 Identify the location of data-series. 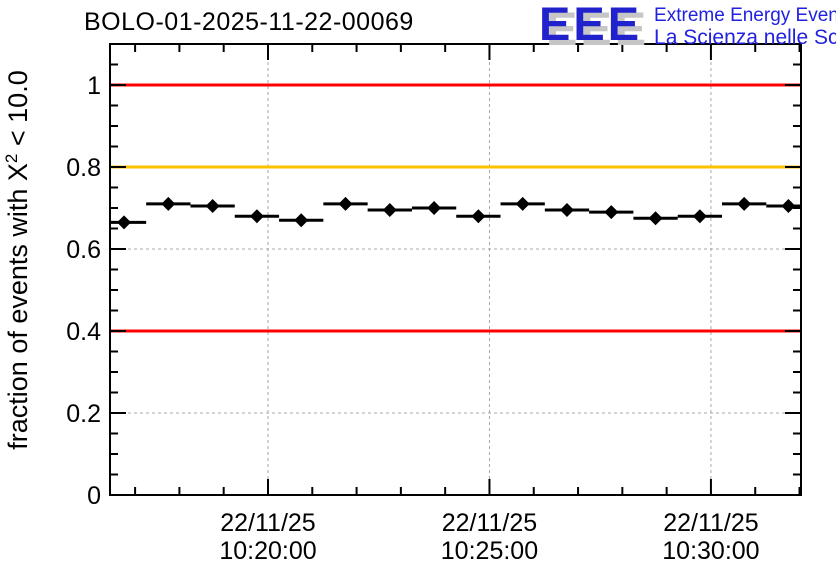
(455, 213).